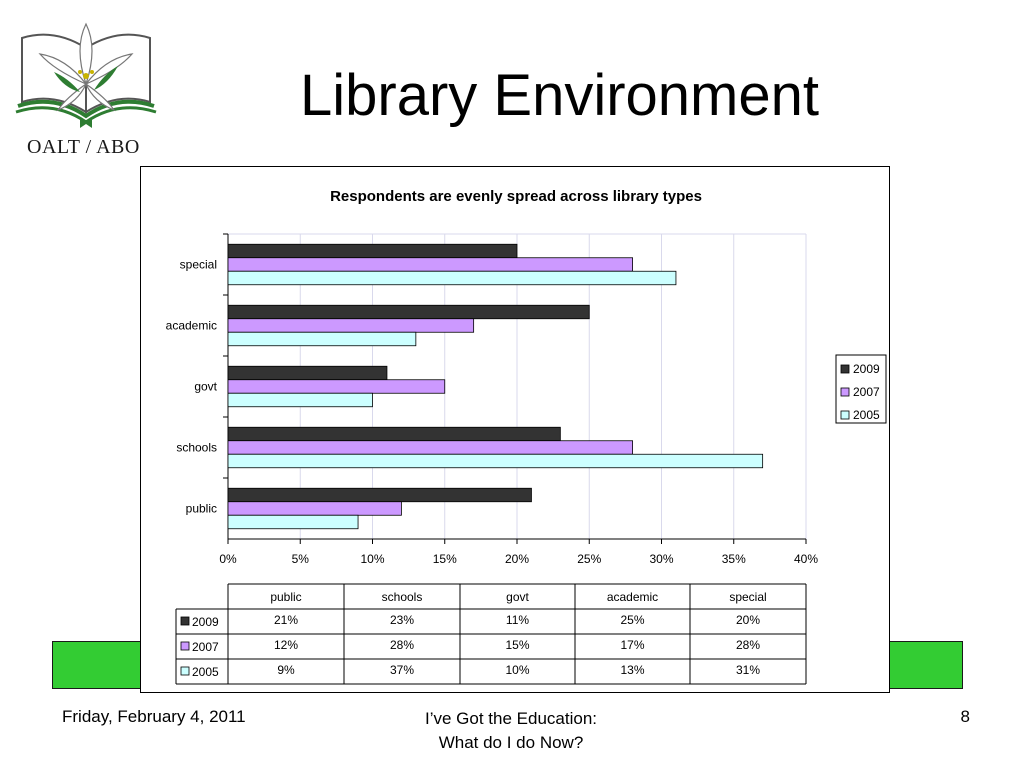  I want to click on x-tick-label: 40%, so click(806, 559).